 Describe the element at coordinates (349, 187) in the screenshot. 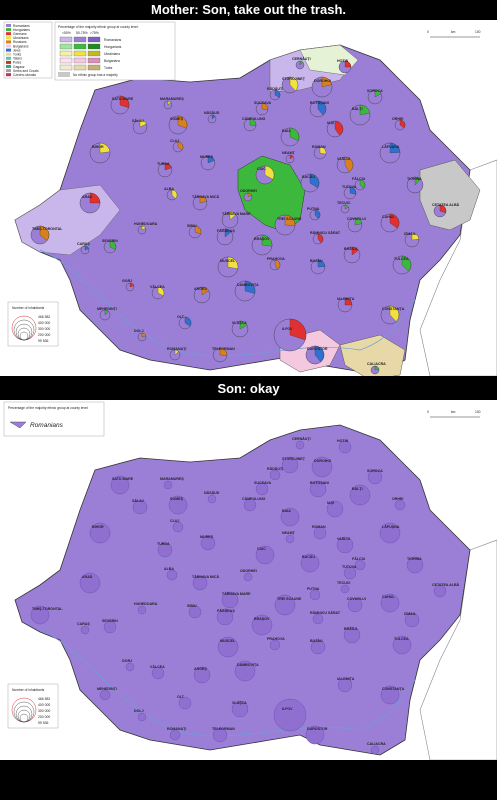

I see `county-label: TUTOVA` at that location.